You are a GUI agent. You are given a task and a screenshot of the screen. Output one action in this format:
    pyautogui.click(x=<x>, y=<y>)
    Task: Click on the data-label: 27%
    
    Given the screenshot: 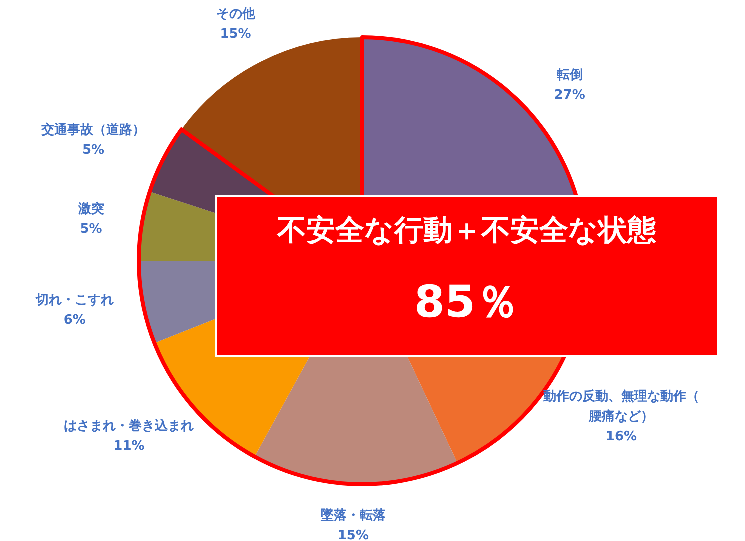 What is the action you would take?
    pyautogui.click(x=570, y=95)
    